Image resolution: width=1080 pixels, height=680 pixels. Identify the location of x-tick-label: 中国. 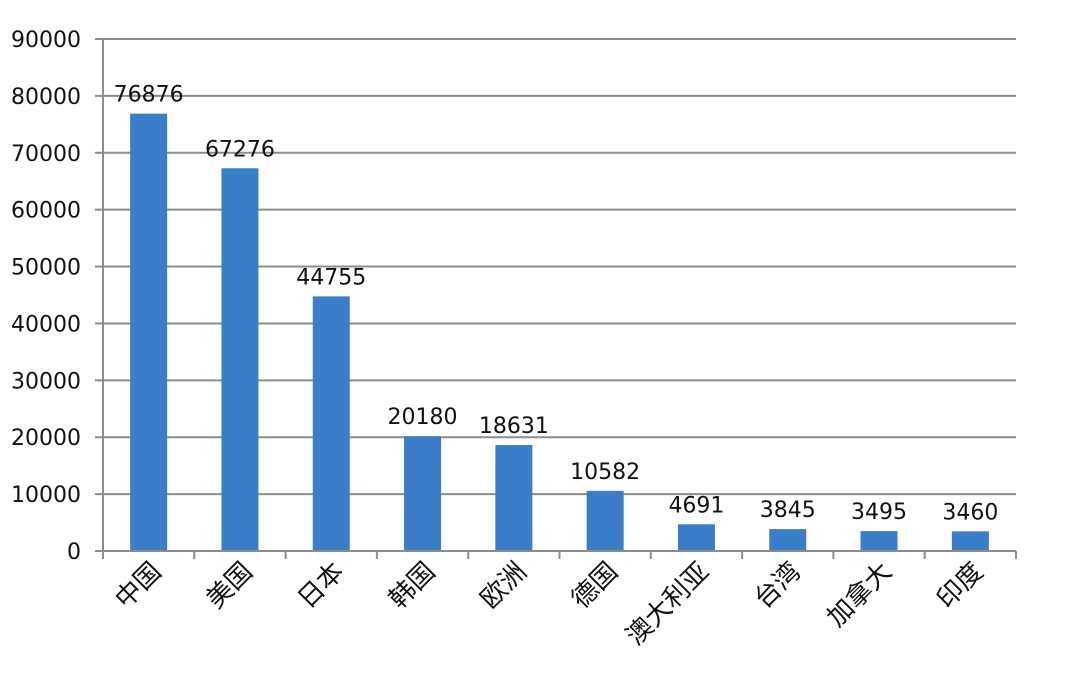
(139, 586).